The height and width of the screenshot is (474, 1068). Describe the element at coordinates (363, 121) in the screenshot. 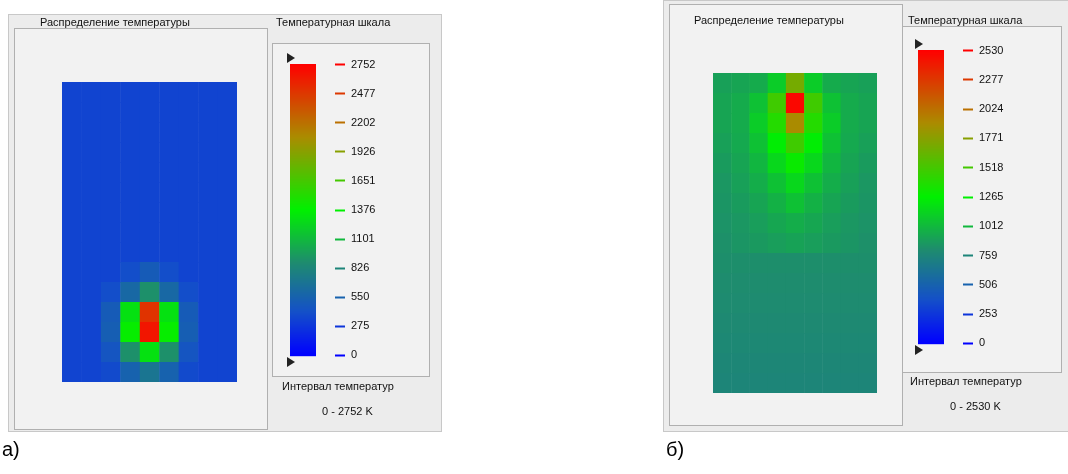

I see `color-bar-label: 2202` at that location.